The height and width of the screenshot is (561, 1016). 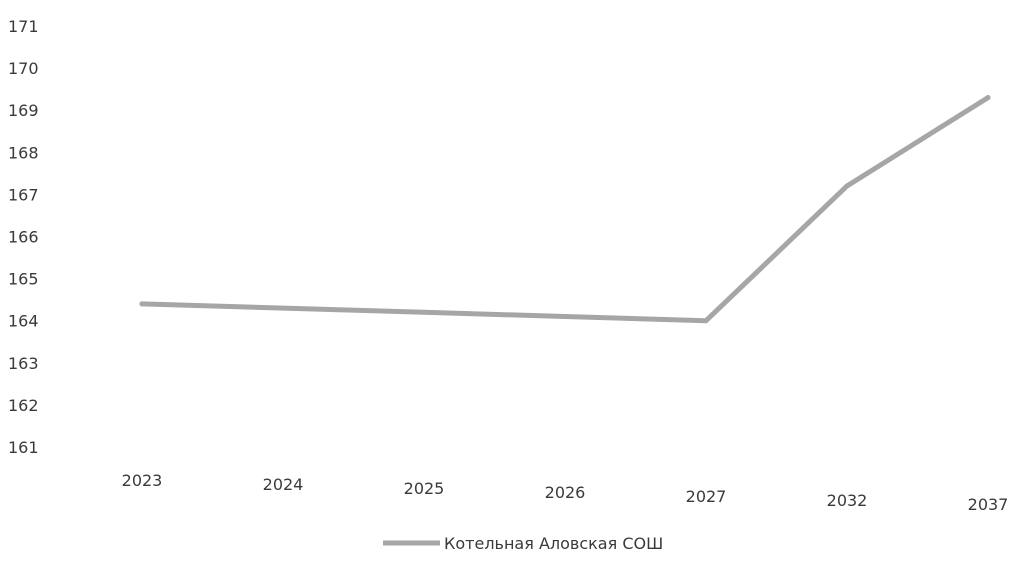 I want to click on y-tick-label: 168, so click(x=23, y=152).